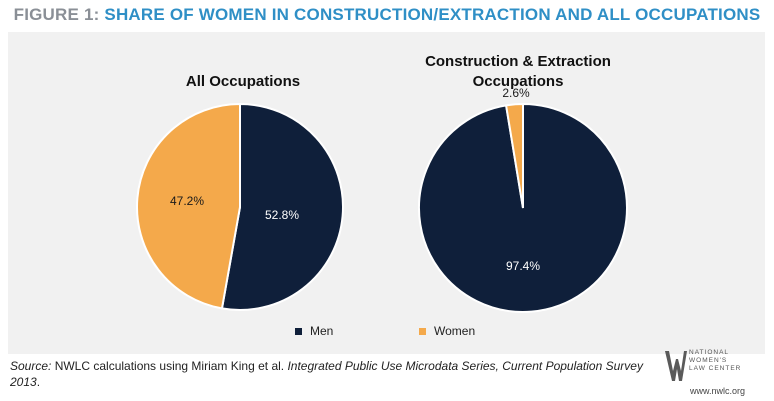 This screenshot has height=401, width=774. I want to click on legend-women-label: Women, so click(455, 331).